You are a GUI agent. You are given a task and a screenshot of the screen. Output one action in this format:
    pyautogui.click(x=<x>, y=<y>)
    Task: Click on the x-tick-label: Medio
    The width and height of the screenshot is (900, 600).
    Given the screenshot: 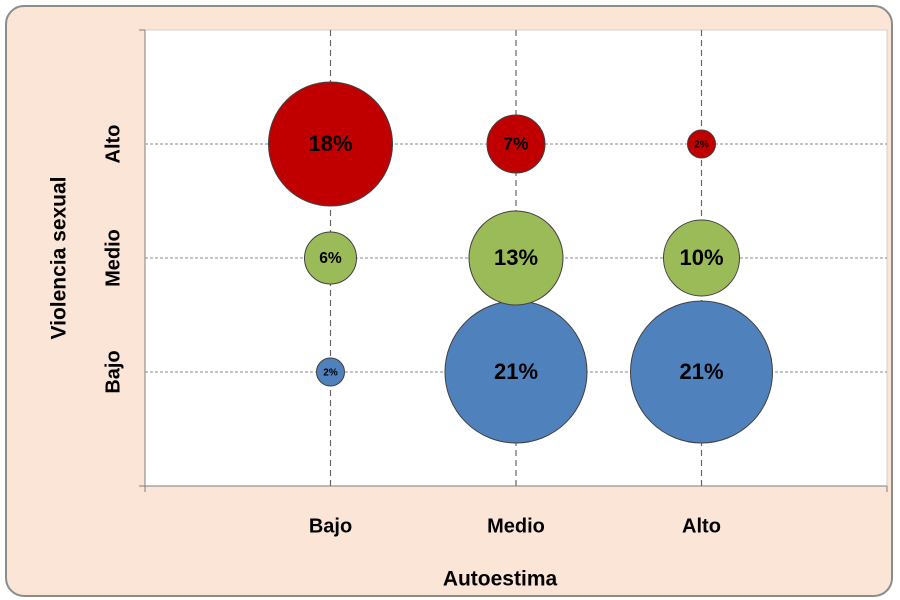 What is the action you would take?
    pyautogui.click(x=516, y=526)
    